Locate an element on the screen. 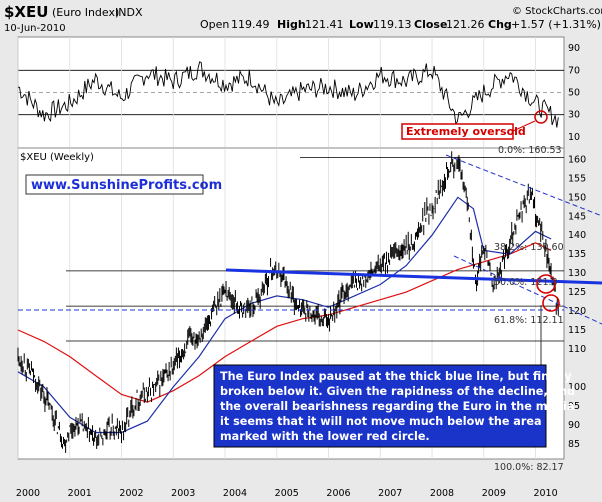 The image size is (602, 502). price-tick-label: 115 is located at coordinates (577, 330).